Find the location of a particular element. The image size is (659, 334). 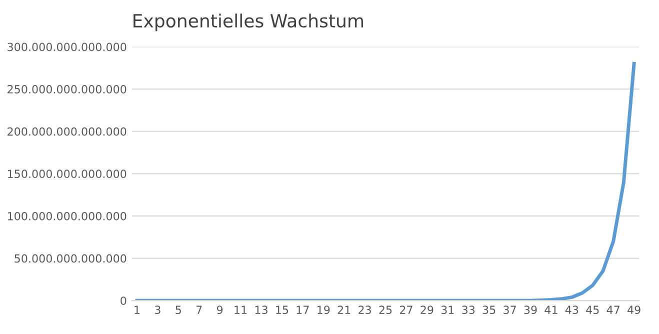

x-tick-label: 41 is located at coordinates (551, 310).